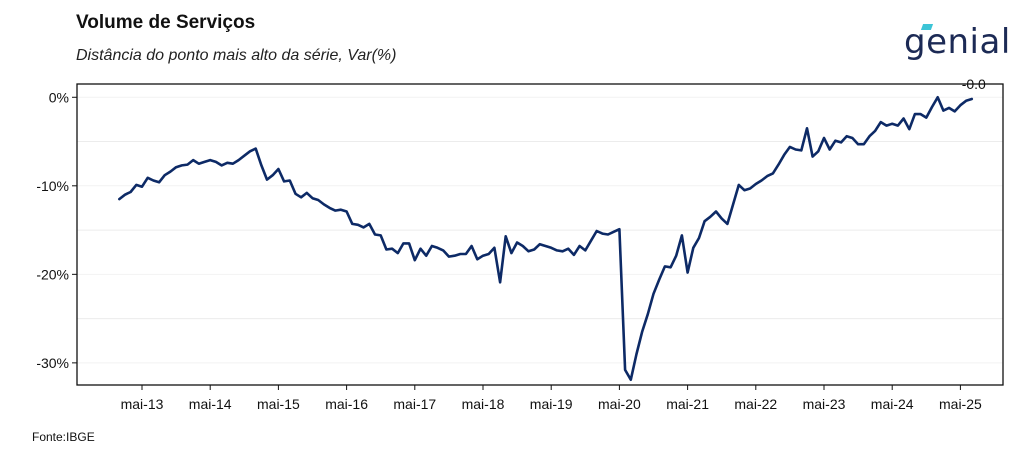 The image size is (1024, 465). I want to click on x-tick-label: mai-22, so click(755, 404).